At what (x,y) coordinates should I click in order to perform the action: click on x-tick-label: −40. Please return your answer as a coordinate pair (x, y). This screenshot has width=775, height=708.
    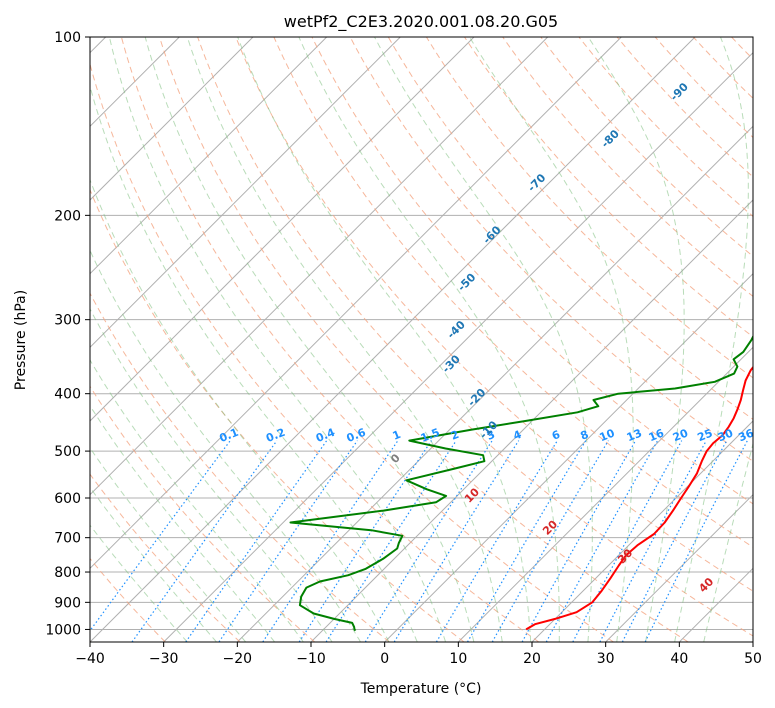
    Looking at the image, I should click on (90, 659).